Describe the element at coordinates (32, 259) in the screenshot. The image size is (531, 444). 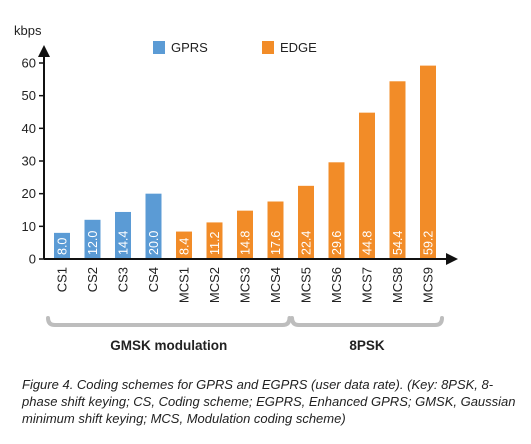
I see `y-tick-label: 0` at that location.